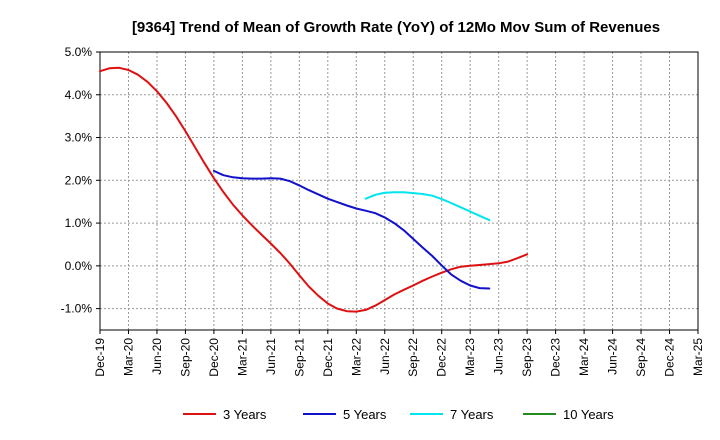  Describe the element at coordinates (641, 357) in the screenshot. I see `x-tick-label: Sep-24` at that location.